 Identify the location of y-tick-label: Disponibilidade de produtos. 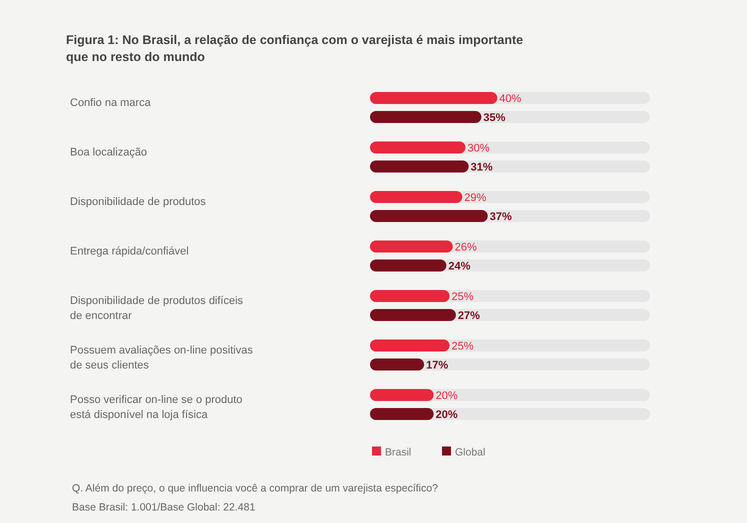
(138, 202).